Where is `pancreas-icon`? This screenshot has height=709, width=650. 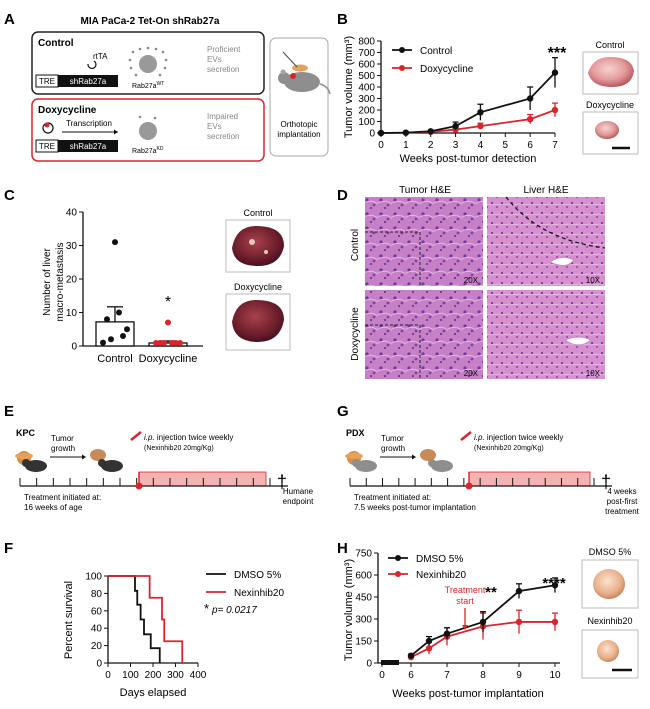 pancreas-icon is located at coordinates (354, 456).